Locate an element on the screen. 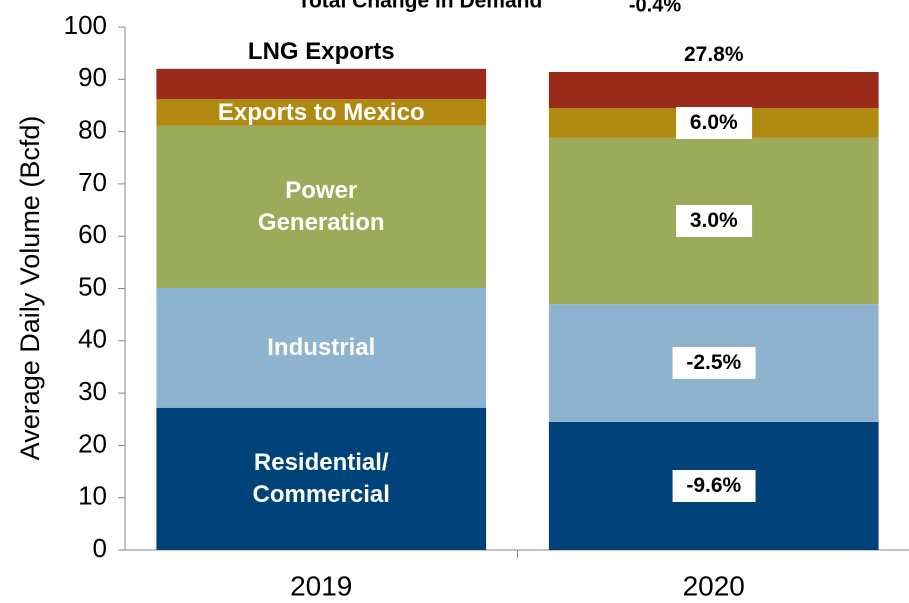  chart-title: Total Change in Demand is located at coordinates (420, 6).